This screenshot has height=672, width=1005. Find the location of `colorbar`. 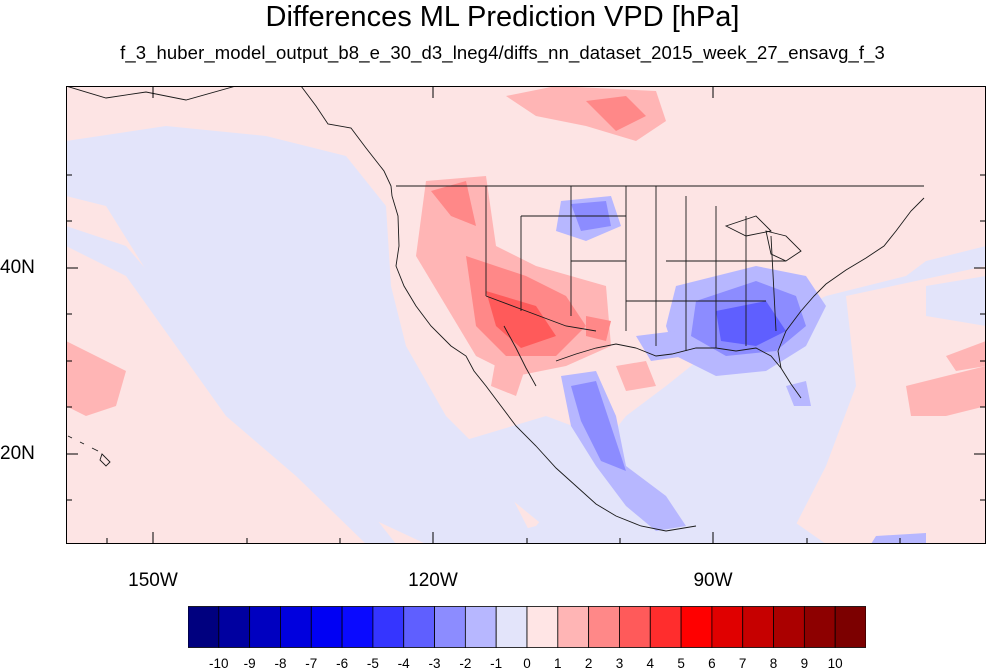

colorbar is located at coordinates (527, 627).